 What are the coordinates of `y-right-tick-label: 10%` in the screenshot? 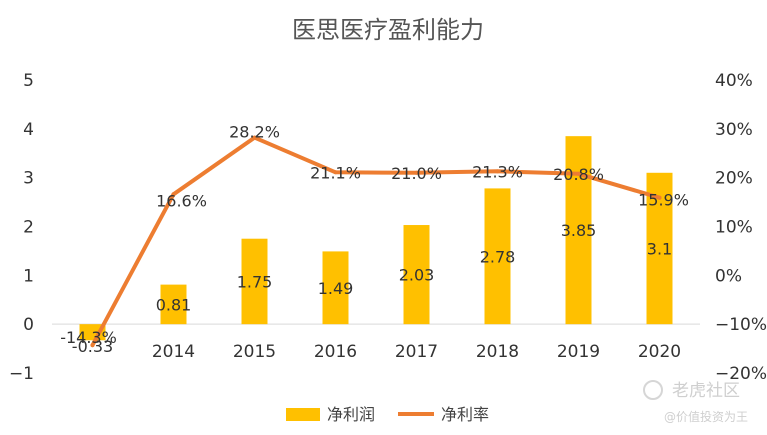 It's located at (734, 228).